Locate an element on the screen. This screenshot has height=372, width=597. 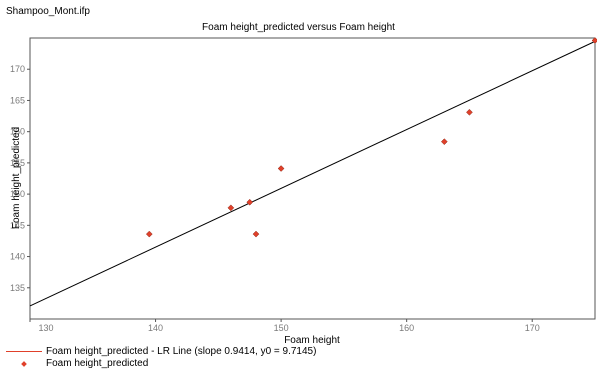
chart-title: Foam height_predicted versus Foam height is located at coordinates (298, 27).